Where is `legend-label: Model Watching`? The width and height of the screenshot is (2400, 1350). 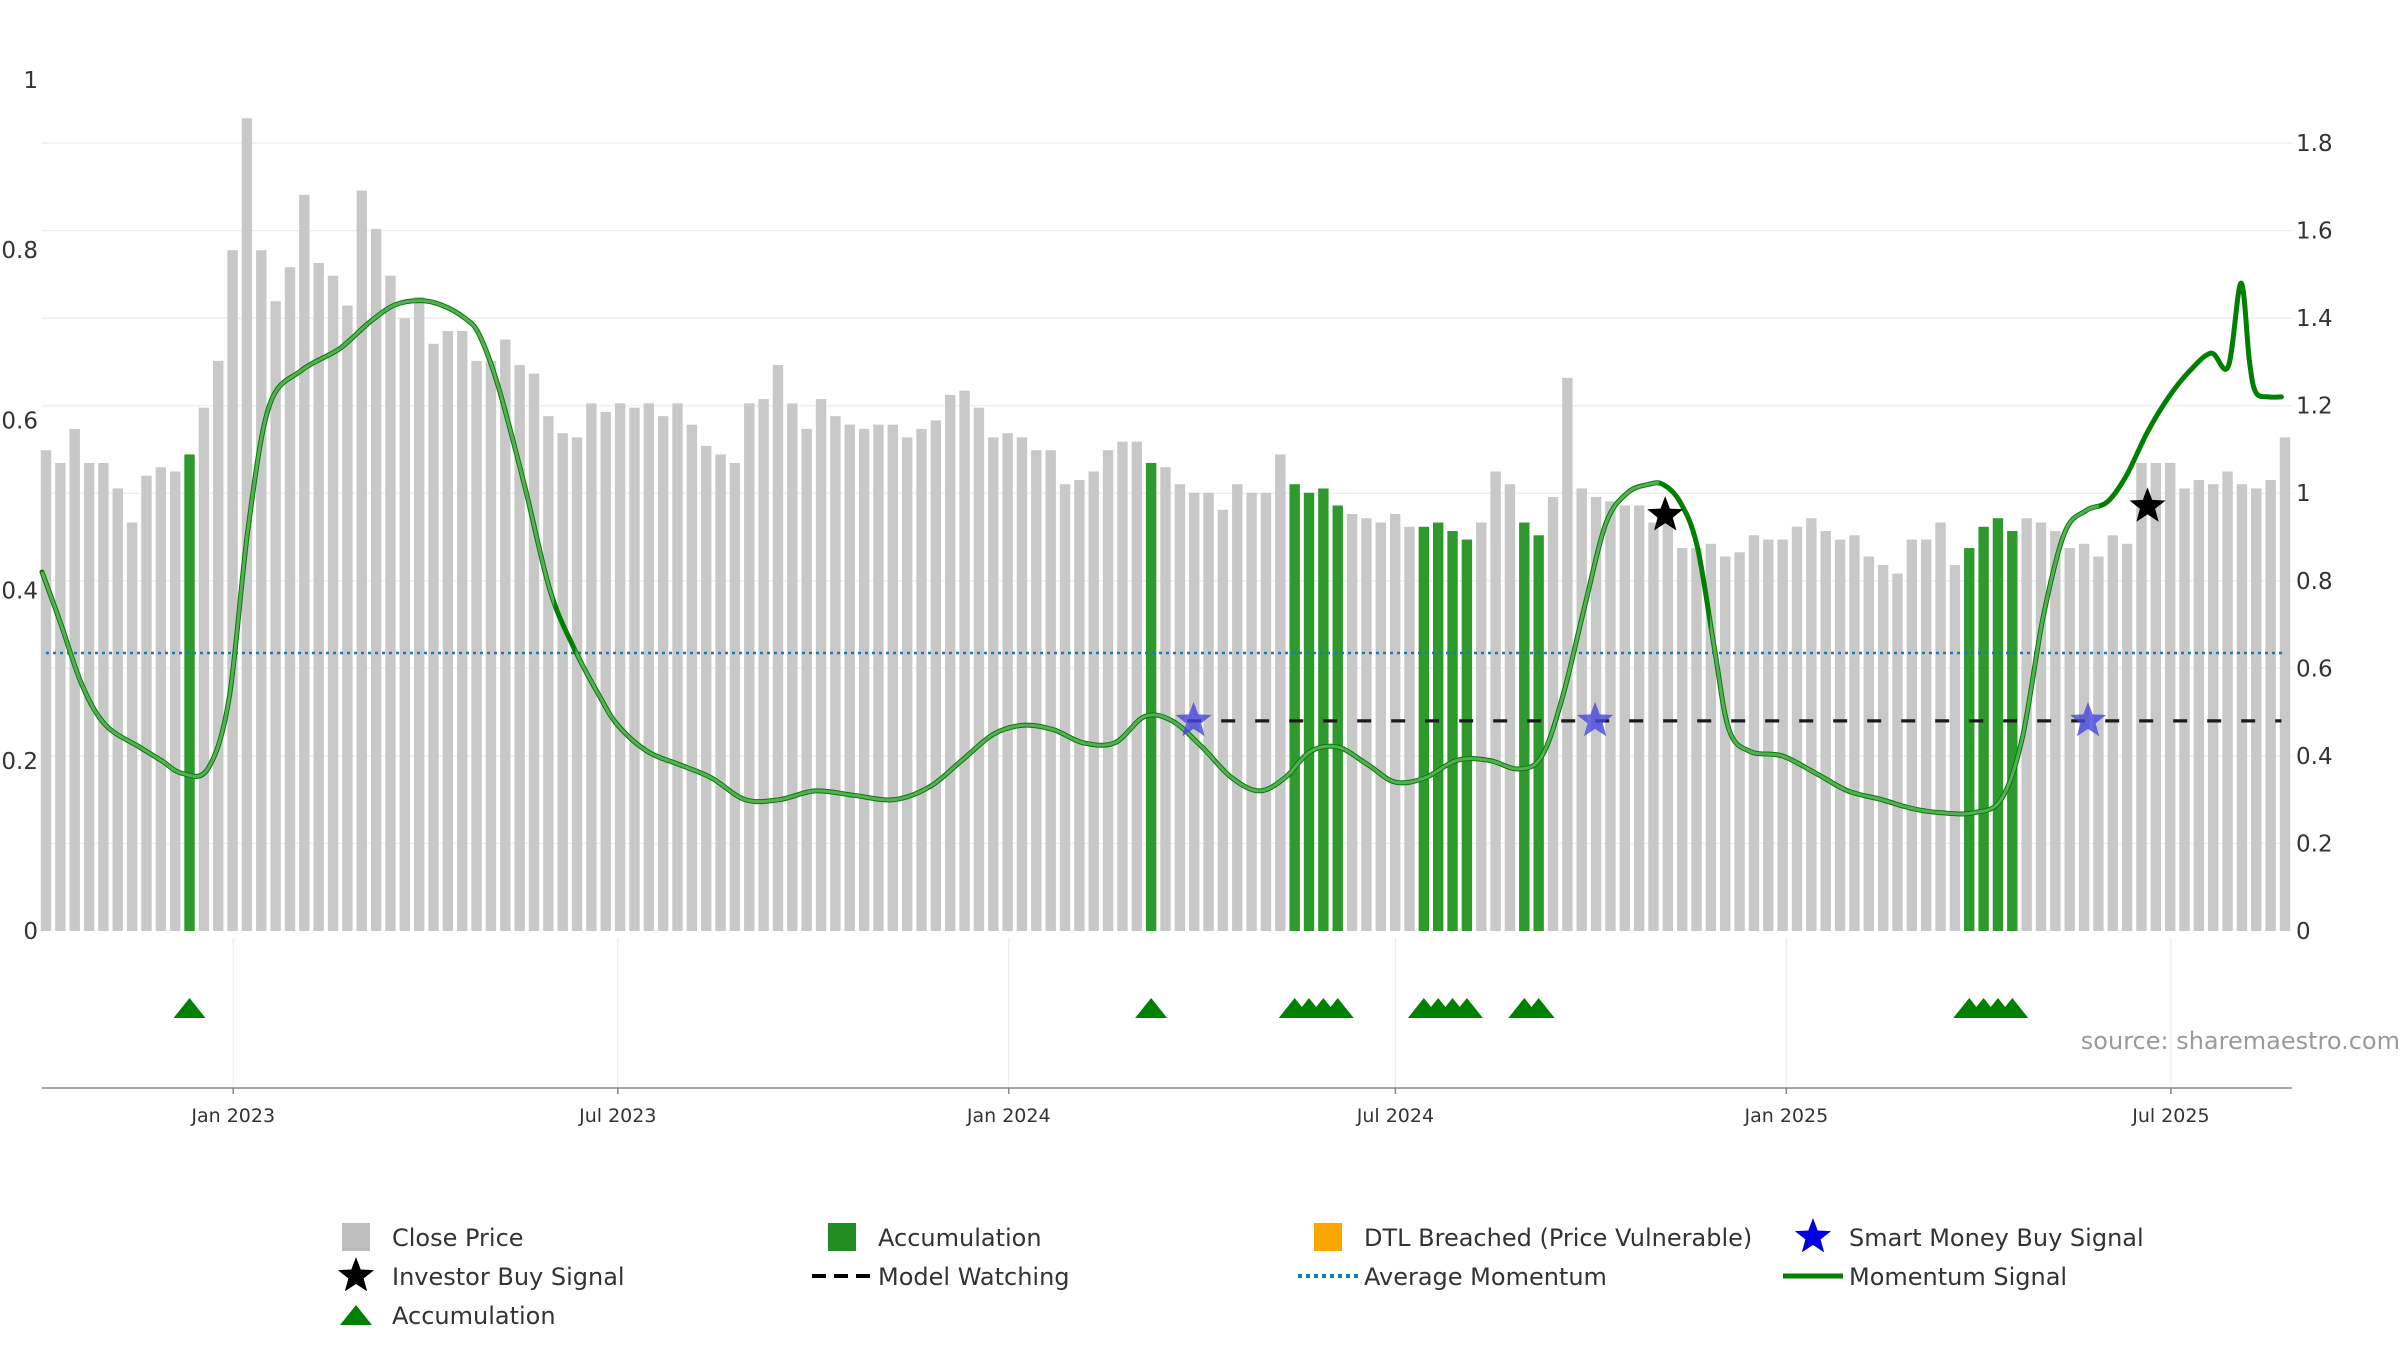
legend-label: Model Watching is located at coordinates (974, 1277).